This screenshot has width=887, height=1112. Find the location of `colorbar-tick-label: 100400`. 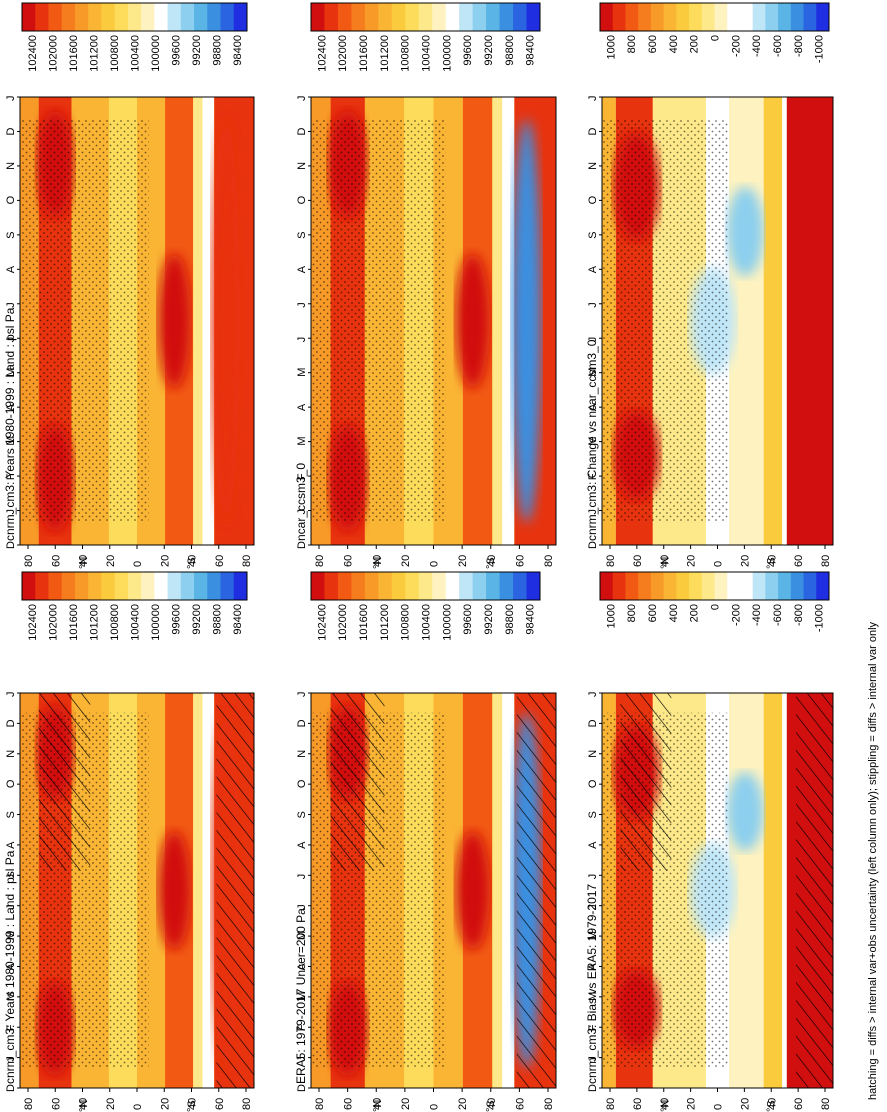

colorbar-tick-label: 100400 is located at coordinates (427, 622).